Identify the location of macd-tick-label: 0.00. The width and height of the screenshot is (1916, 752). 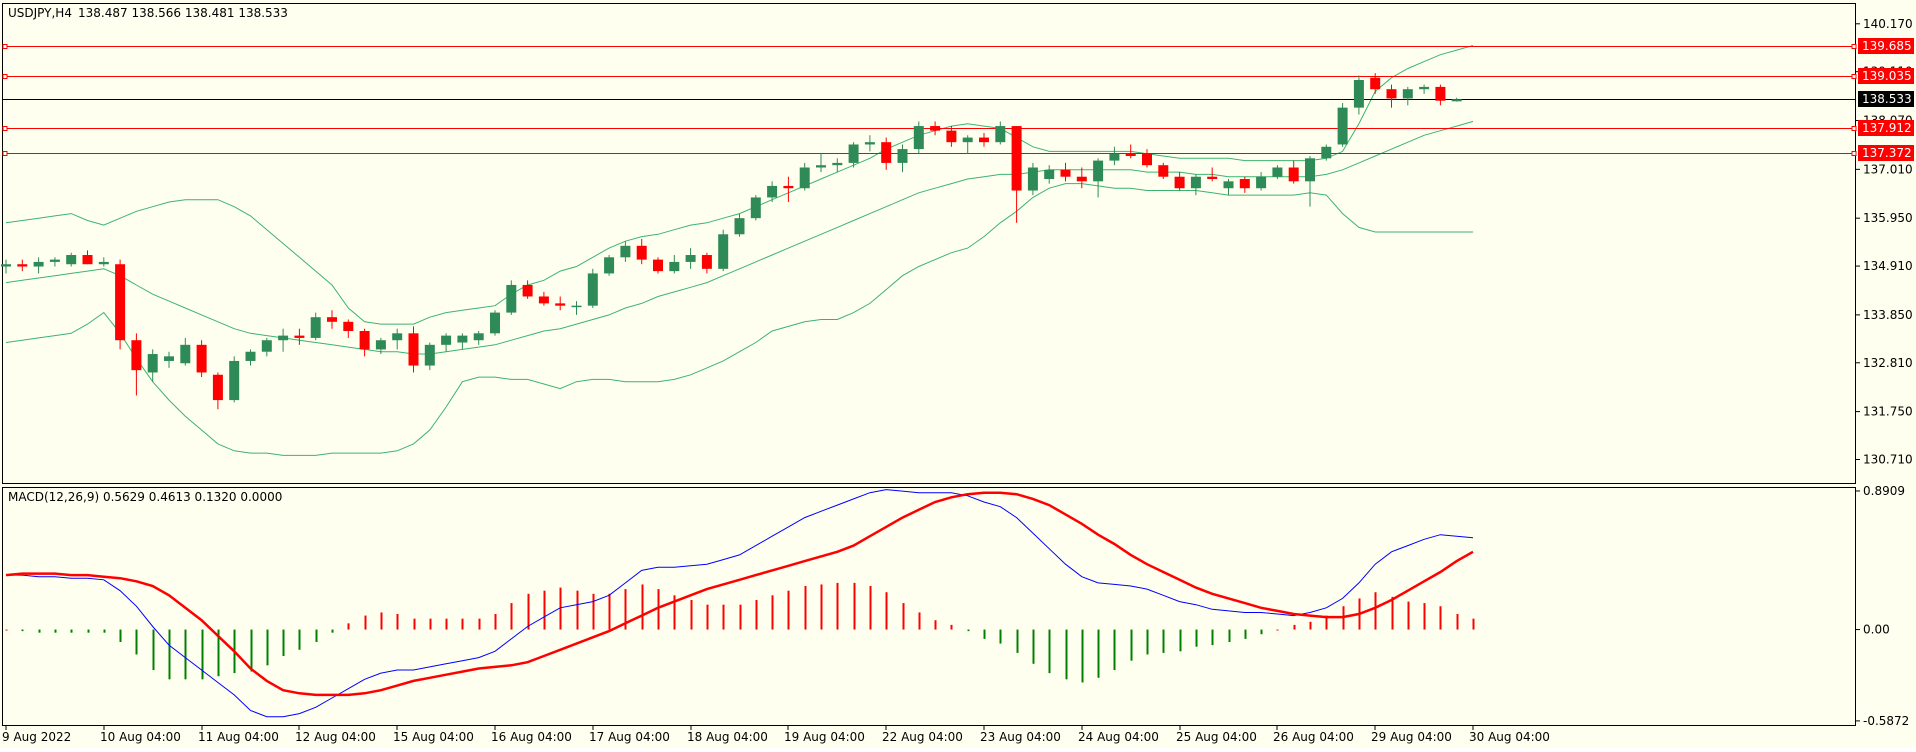
(1876, 630).